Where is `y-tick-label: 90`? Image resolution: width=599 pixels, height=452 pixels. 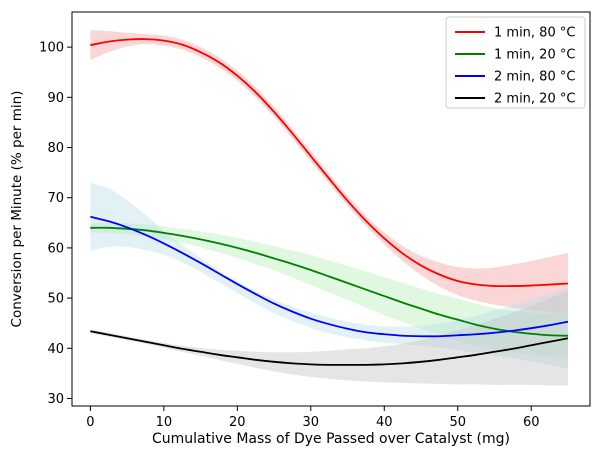
y-tick-label: 90 is located at coordinates (55, 98).